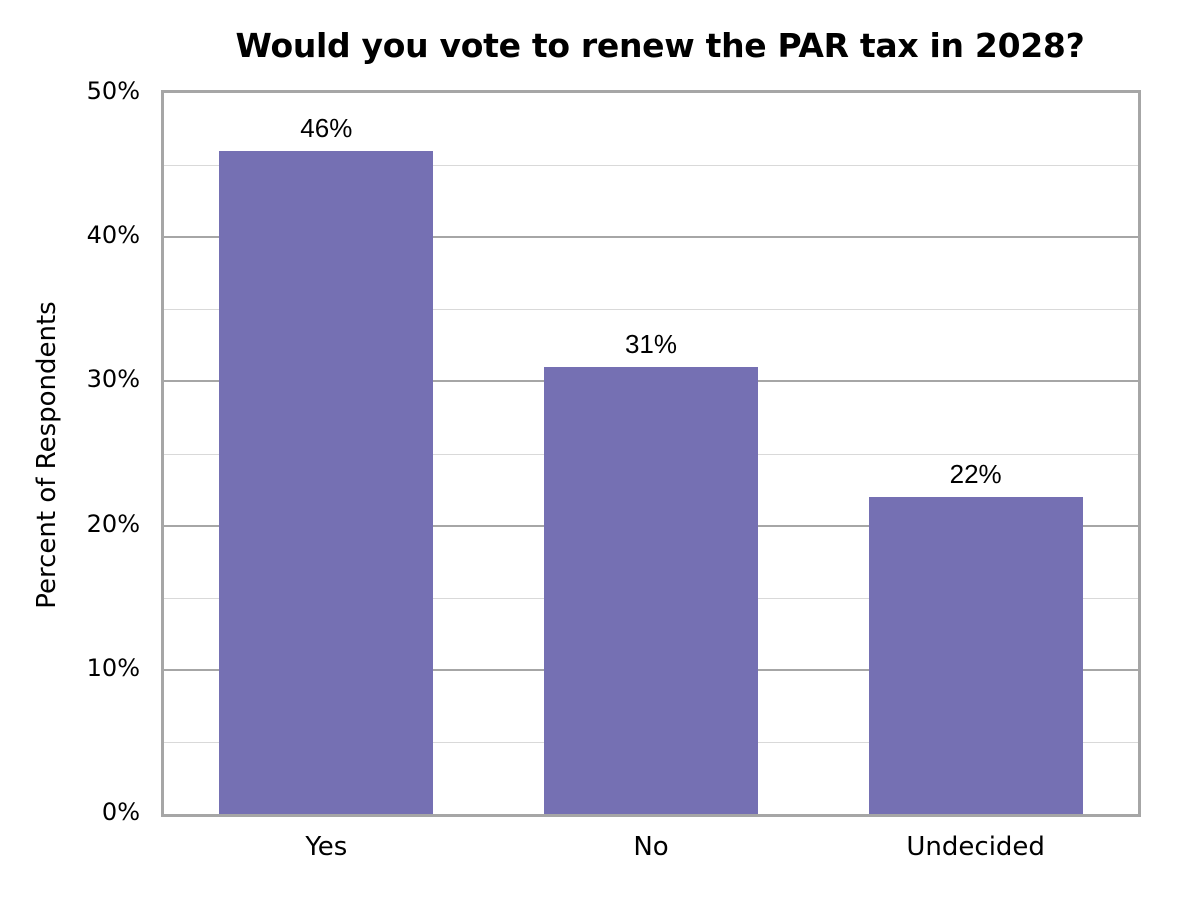 This screenshot has height=900, width=1200. I want to click on x-tick-label: No, so click(651, 847).